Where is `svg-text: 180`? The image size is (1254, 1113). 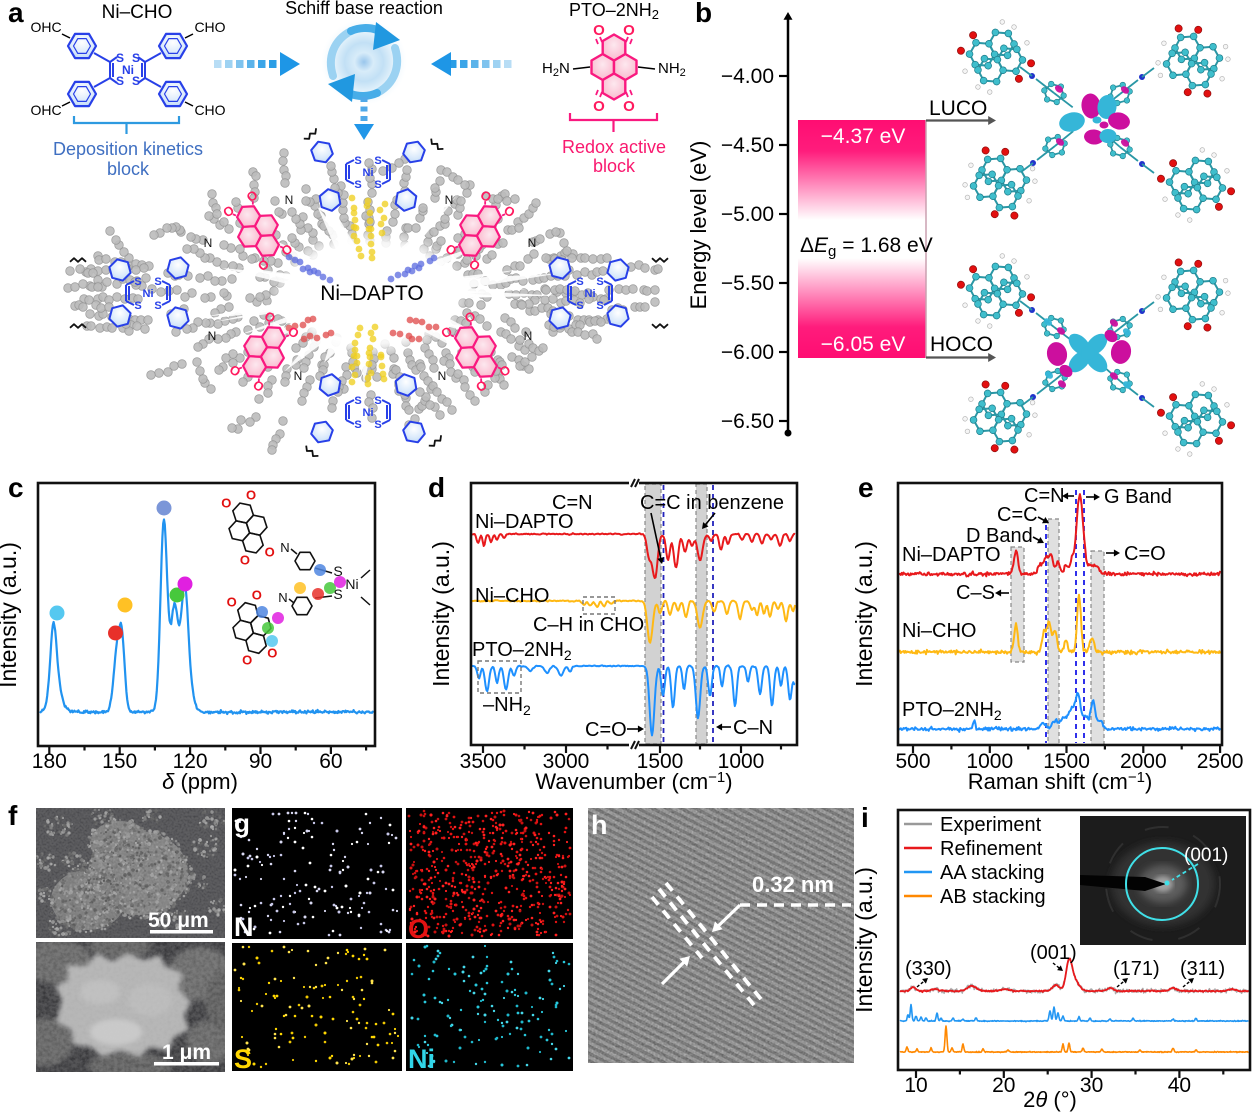 svg-text: 180 is located at coordinates (49, 761).